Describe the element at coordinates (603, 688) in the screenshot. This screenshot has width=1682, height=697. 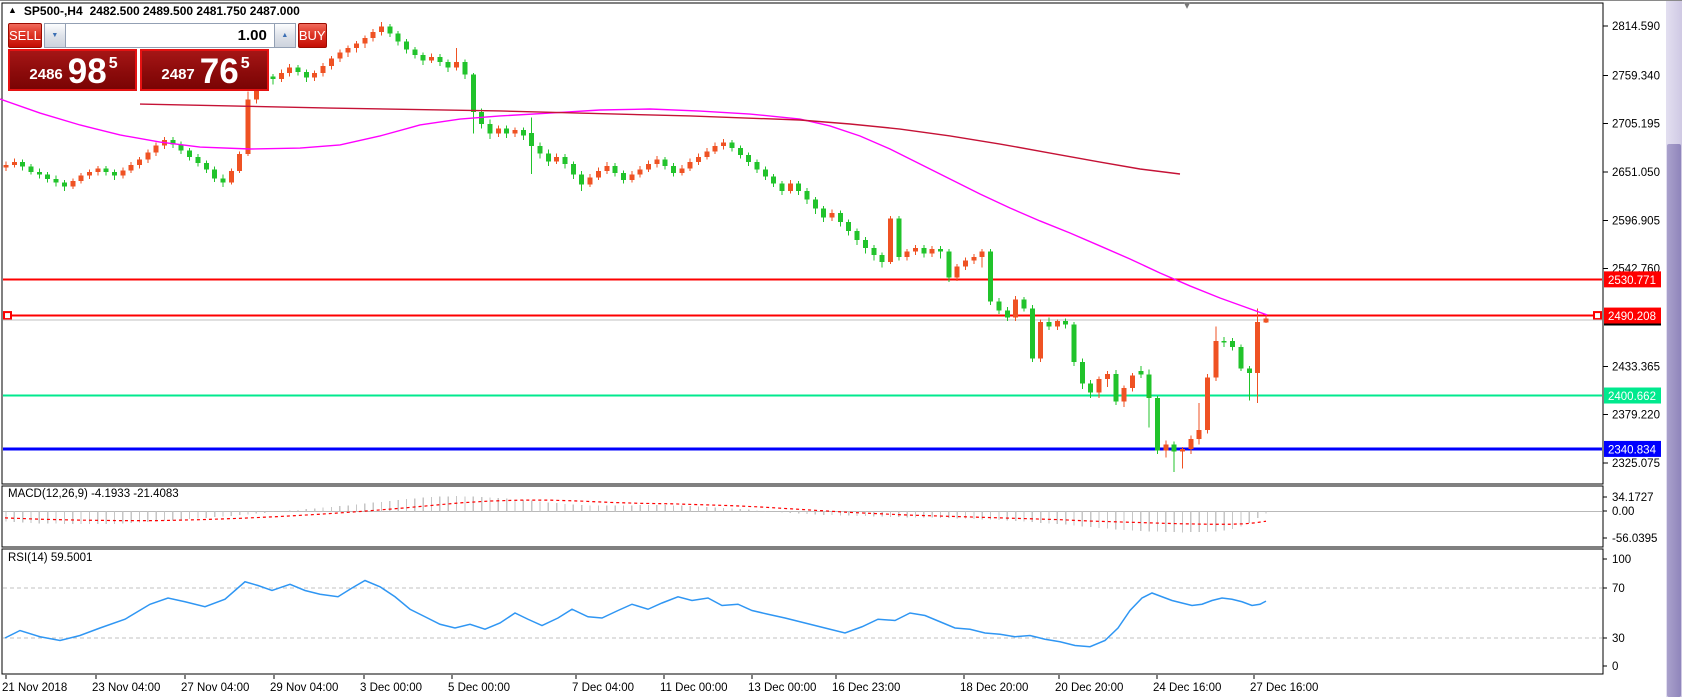
I see `time-axis-label: 7 Dec 04:00` at that location.